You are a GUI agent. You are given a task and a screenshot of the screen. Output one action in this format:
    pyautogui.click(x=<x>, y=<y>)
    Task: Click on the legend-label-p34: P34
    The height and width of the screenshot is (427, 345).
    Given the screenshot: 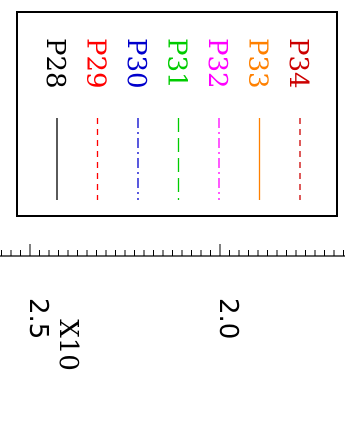 What is the action you would take?
    pyautogui.click(x=298, y=63)
    